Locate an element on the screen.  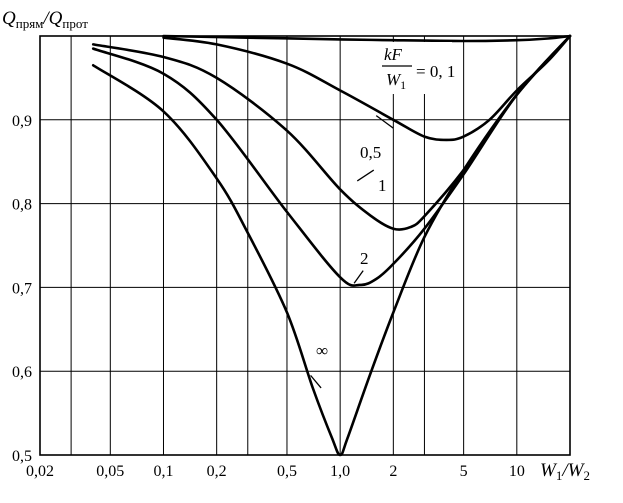
y-tick-labels: 0,9 0,8 0,7 0,6 0,5 is located at coordinates (22, 289).